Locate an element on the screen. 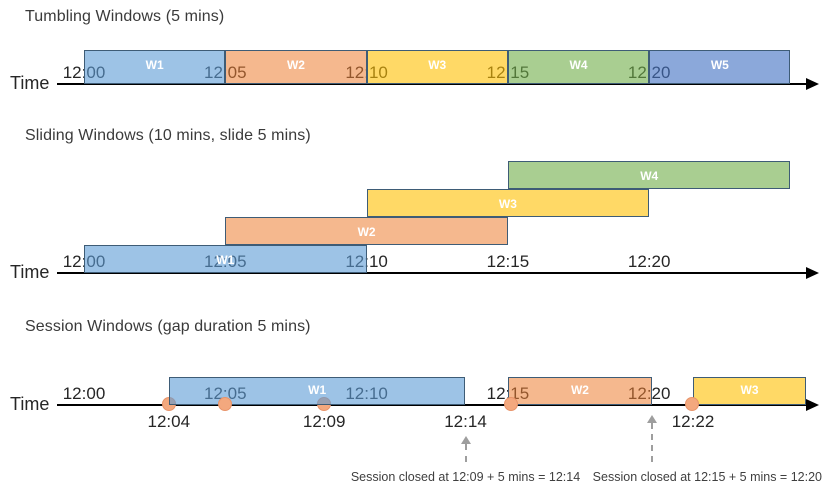 The width and height of the screenshot is (829, 498). event-time-label: 12:22 is located at coordinates (693, 421).